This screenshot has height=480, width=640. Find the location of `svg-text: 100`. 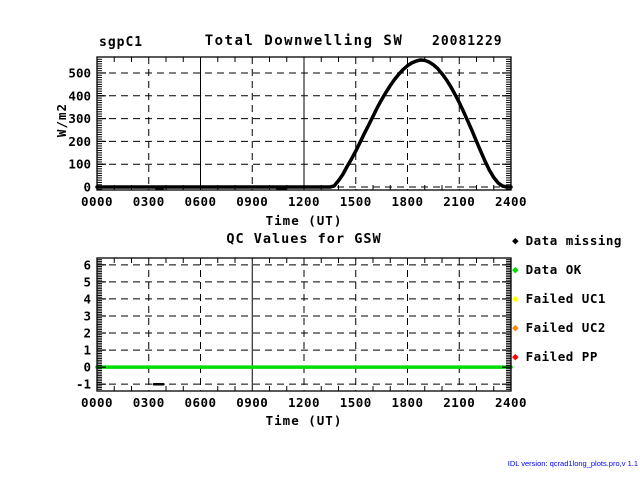

svg-text: 100 is located at coordinates (79, 164).